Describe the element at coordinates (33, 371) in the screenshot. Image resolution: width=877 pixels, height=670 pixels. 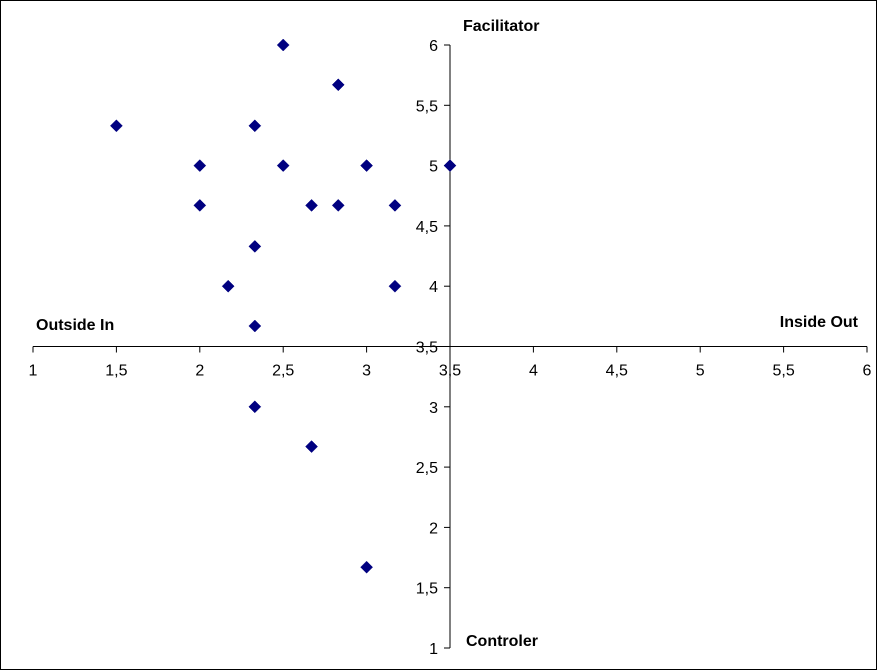
I see `x-tick-label: 1` at that location.